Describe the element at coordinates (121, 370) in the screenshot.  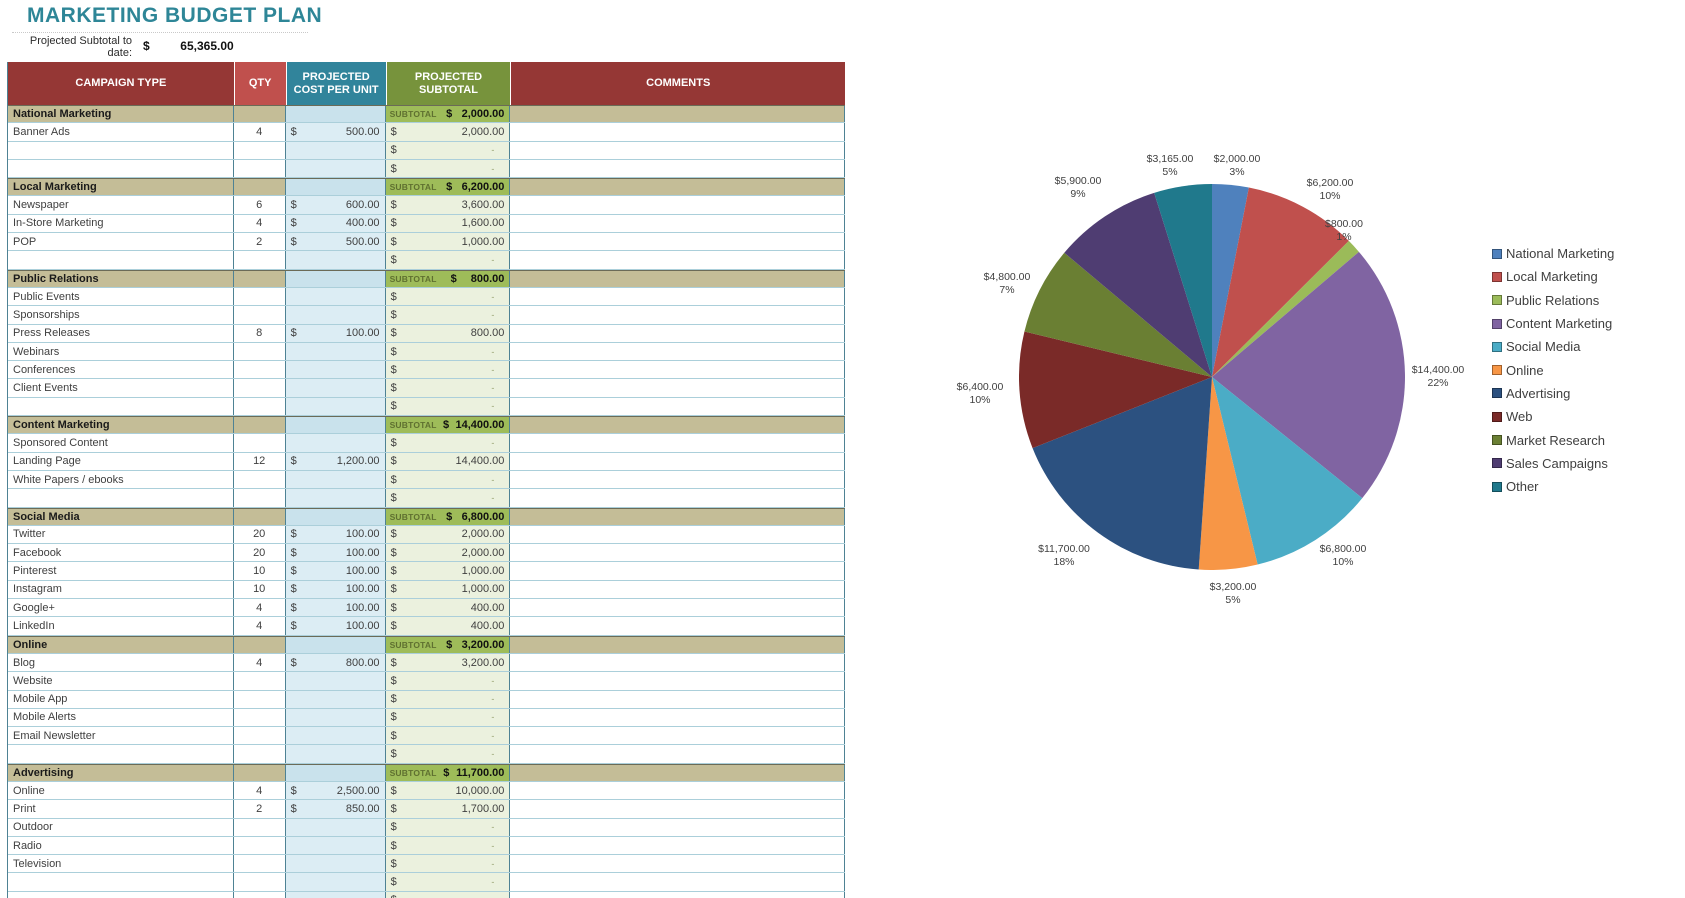
I see `campaign-cell: Conferences` at that location.